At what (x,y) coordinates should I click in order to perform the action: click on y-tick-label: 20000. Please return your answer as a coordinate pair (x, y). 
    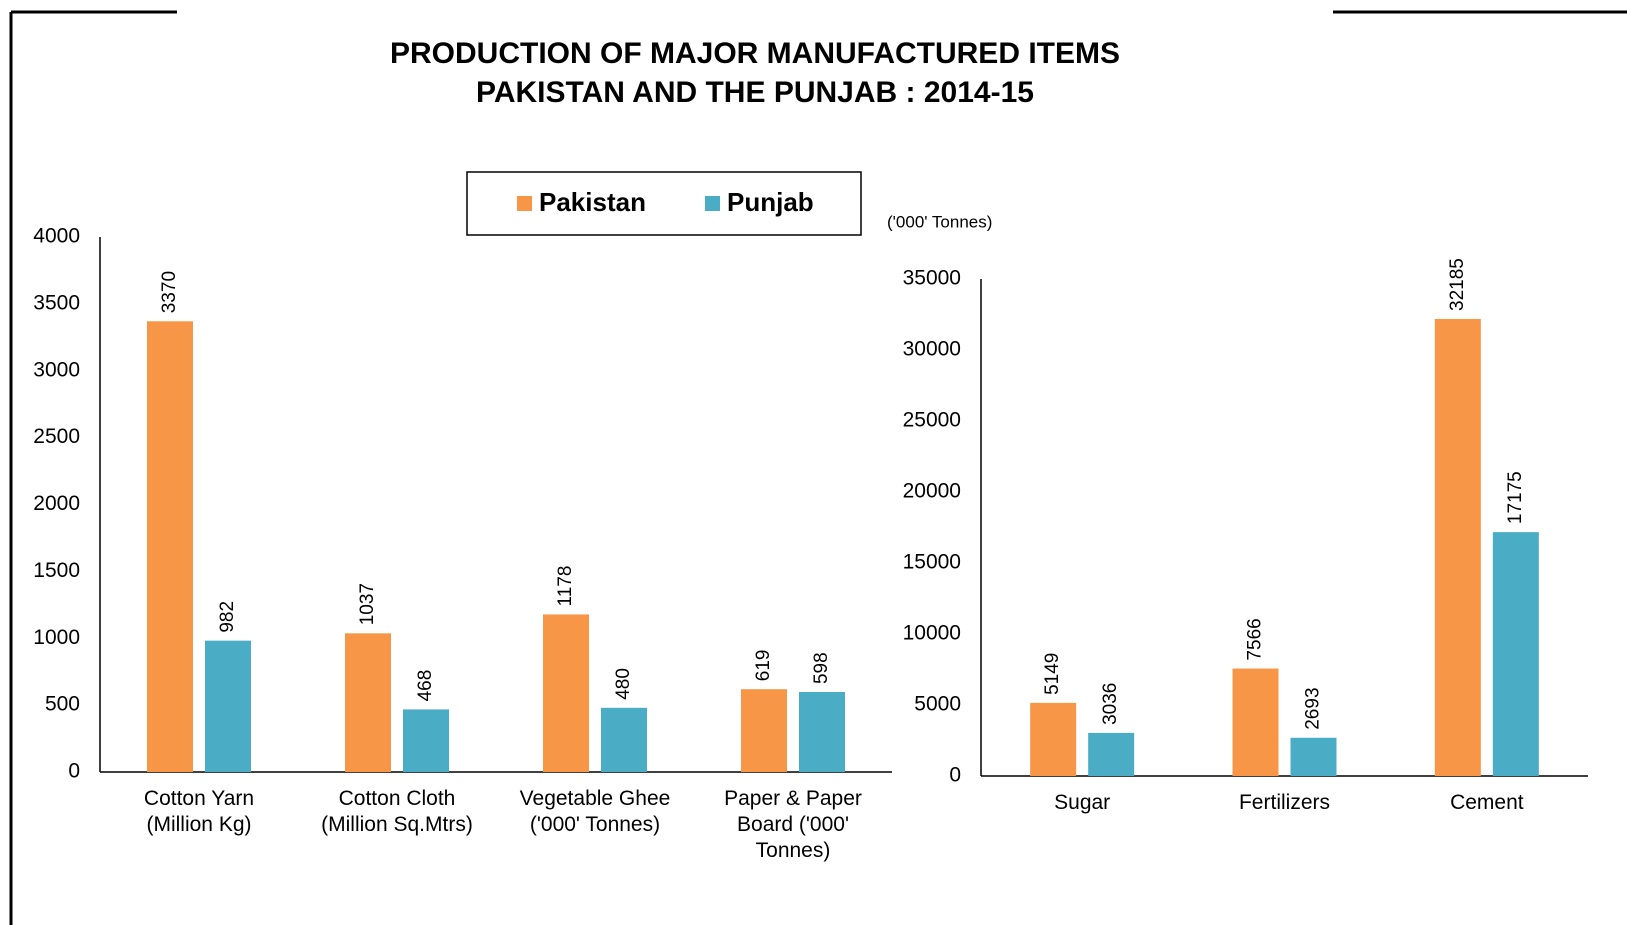
    Looking at the image, I should click on (932, 491).